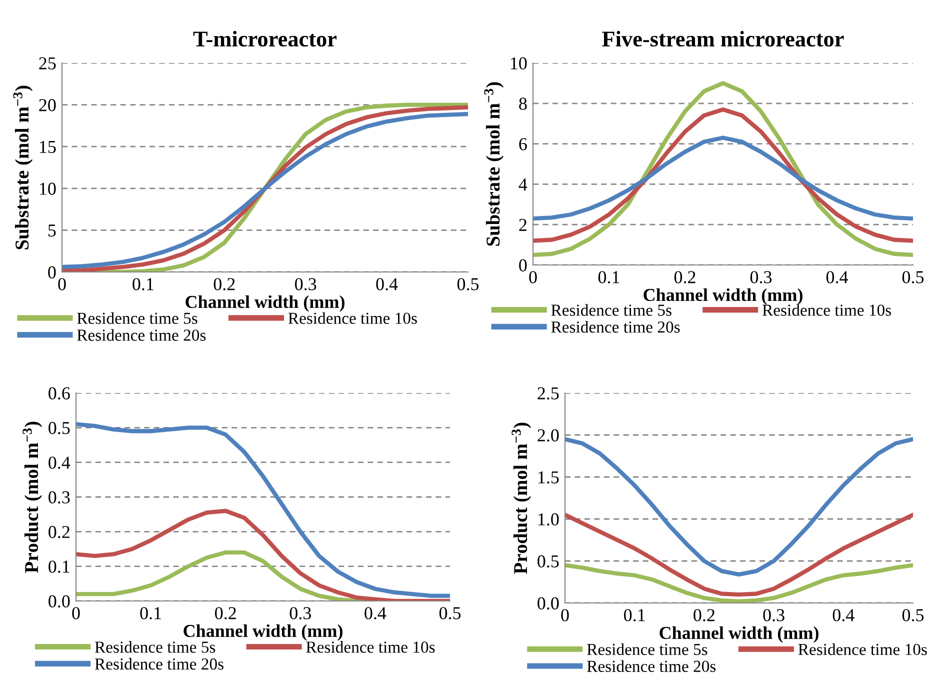 This screenshot has width=927, height=689. I want to click on y-tick-label: 5, so click(52, 230).